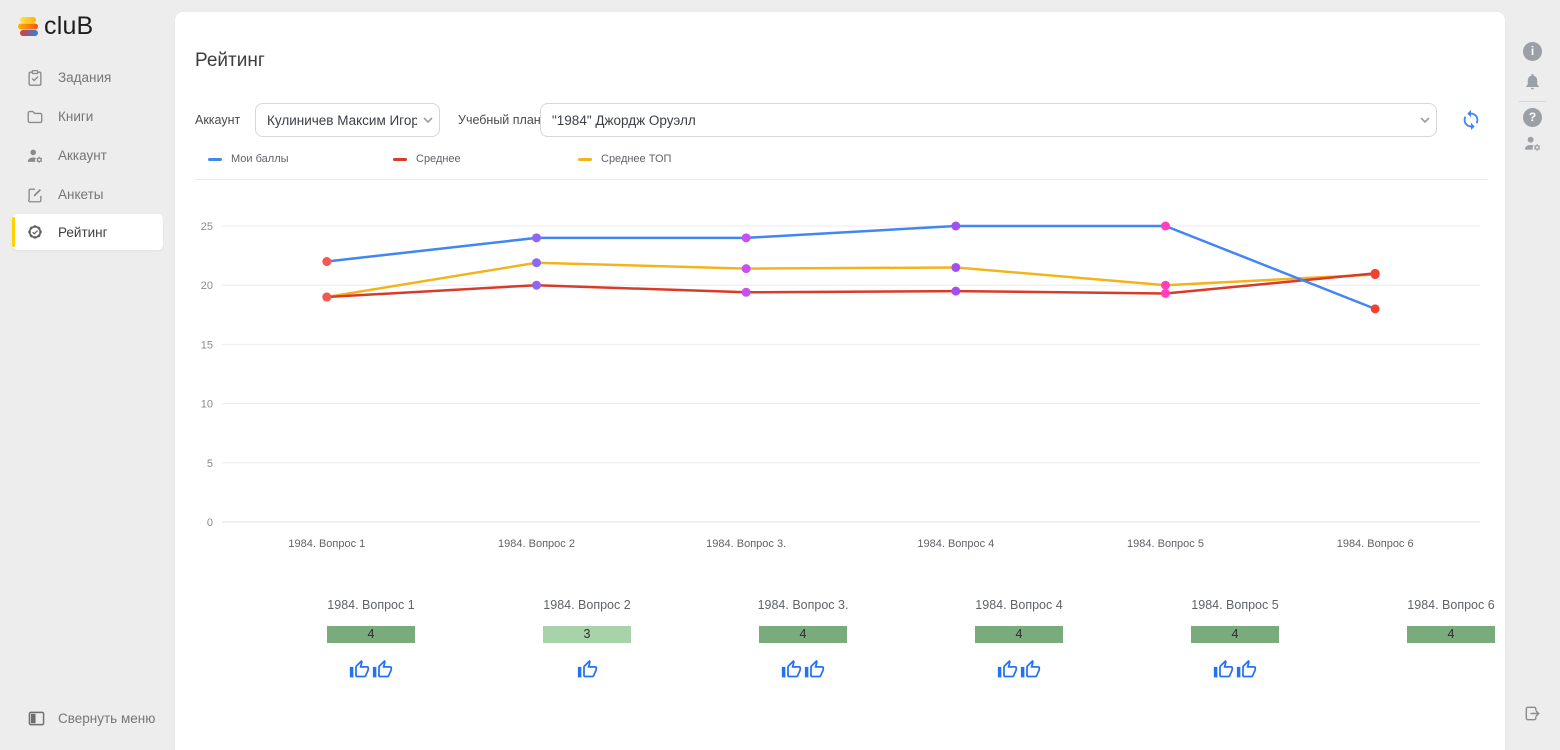  I want to click on account-select-value: Кулиничев Максим Игор, so click(342, 120).